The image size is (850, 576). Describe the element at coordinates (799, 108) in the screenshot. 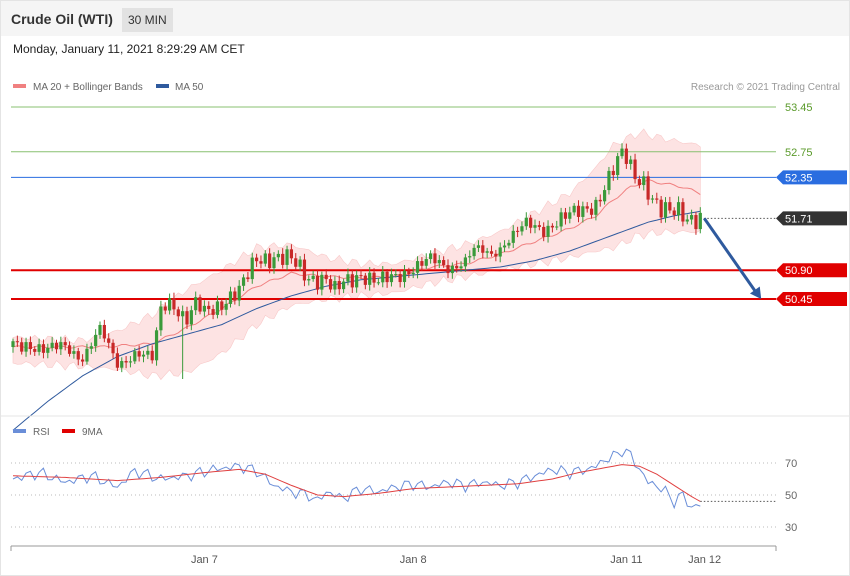

I see `level-label: 53.45` at that location.